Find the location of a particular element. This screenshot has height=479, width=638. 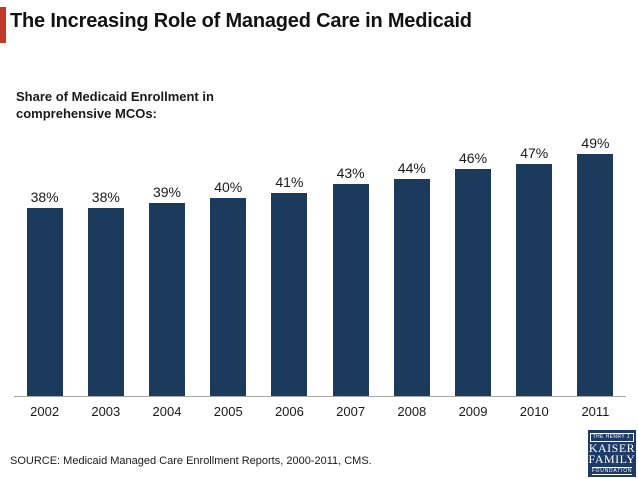

x-axis-labels-row: 2002 2003 2004 2005 2006 2007 2008 2009 2010 2011 is located at coordinates (320, 411).